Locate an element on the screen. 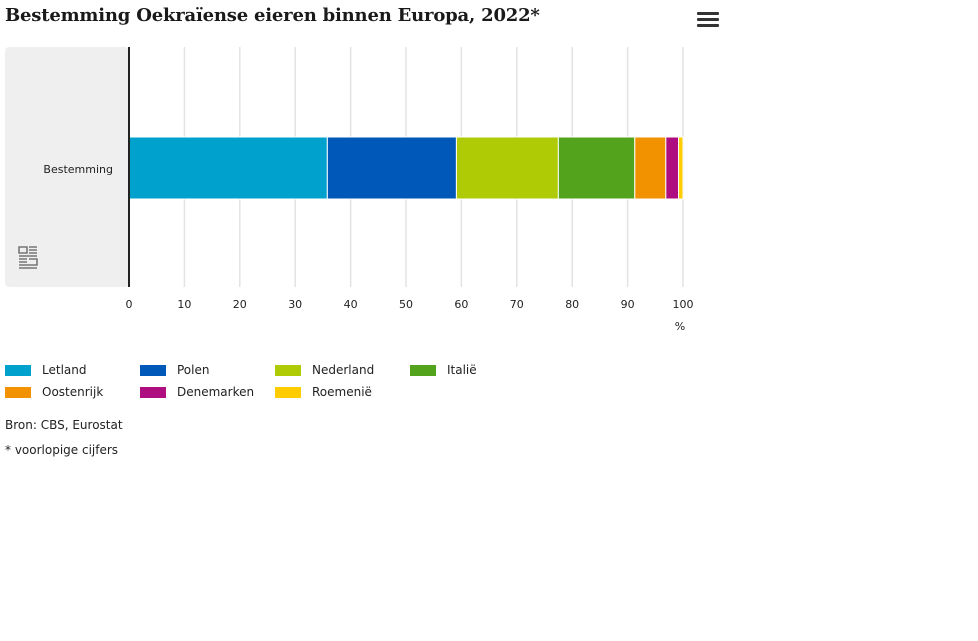 The width and height of the screenshot is (978, 641). bar-segment-denemarken is located at coordinates (672, 168).